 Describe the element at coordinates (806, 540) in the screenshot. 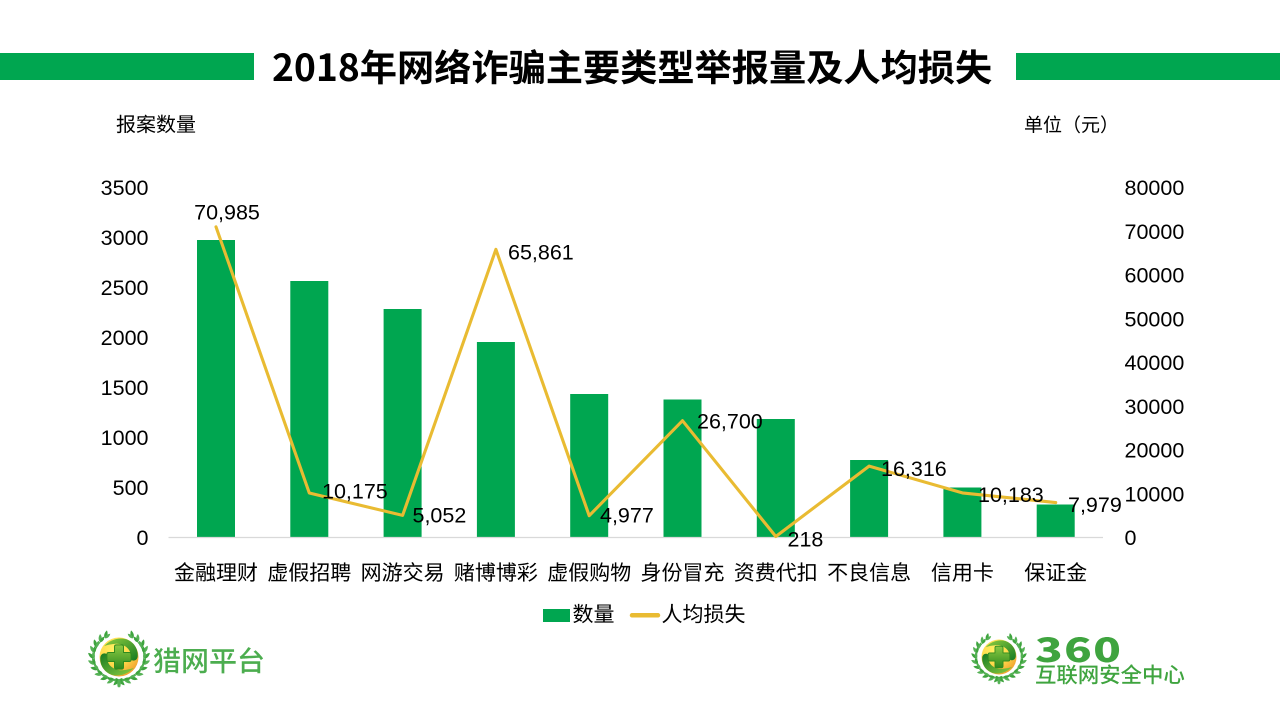

I see `svg-text: 218` at that location.